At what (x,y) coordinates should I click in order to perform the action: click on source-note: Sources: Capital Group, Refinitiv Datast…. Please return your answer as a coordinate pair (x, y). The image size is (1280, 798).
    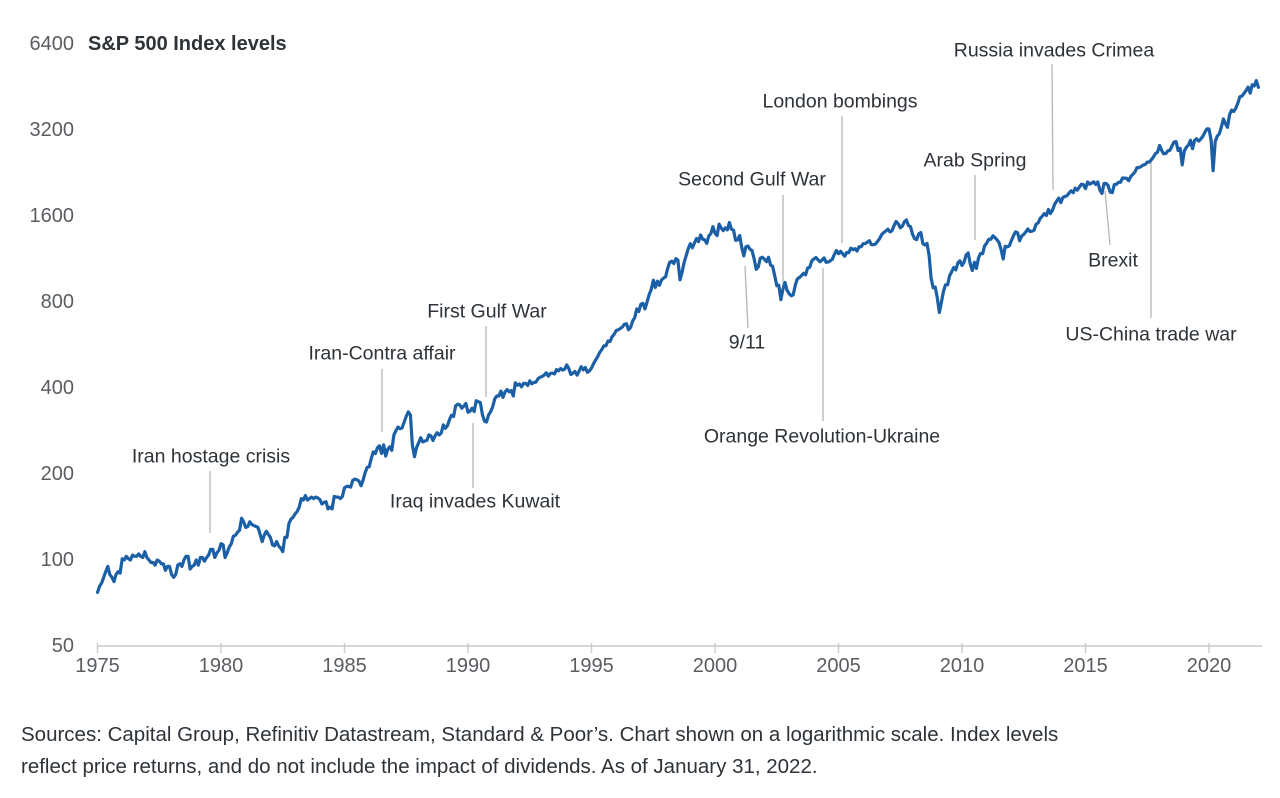
    Looking at the image, I should click on (539, 751).